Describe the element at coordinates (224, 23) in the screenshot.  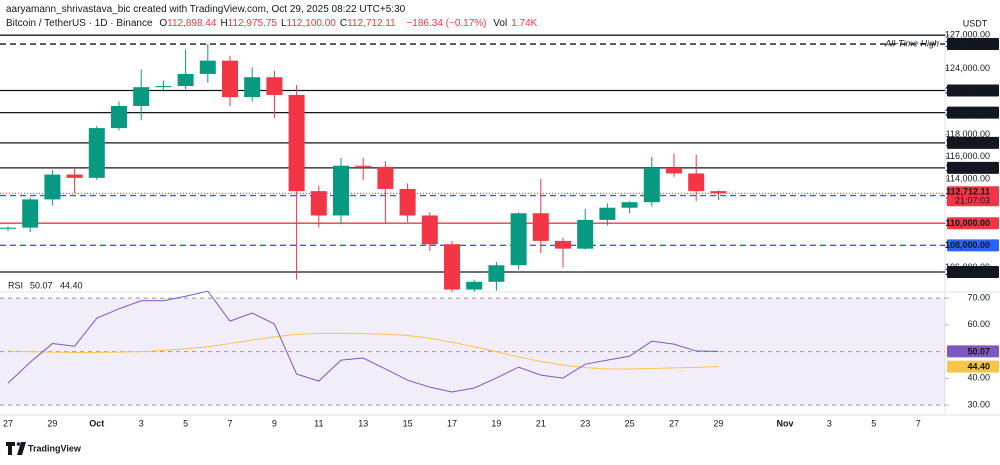
I see `ohlc-key: H` at that location.